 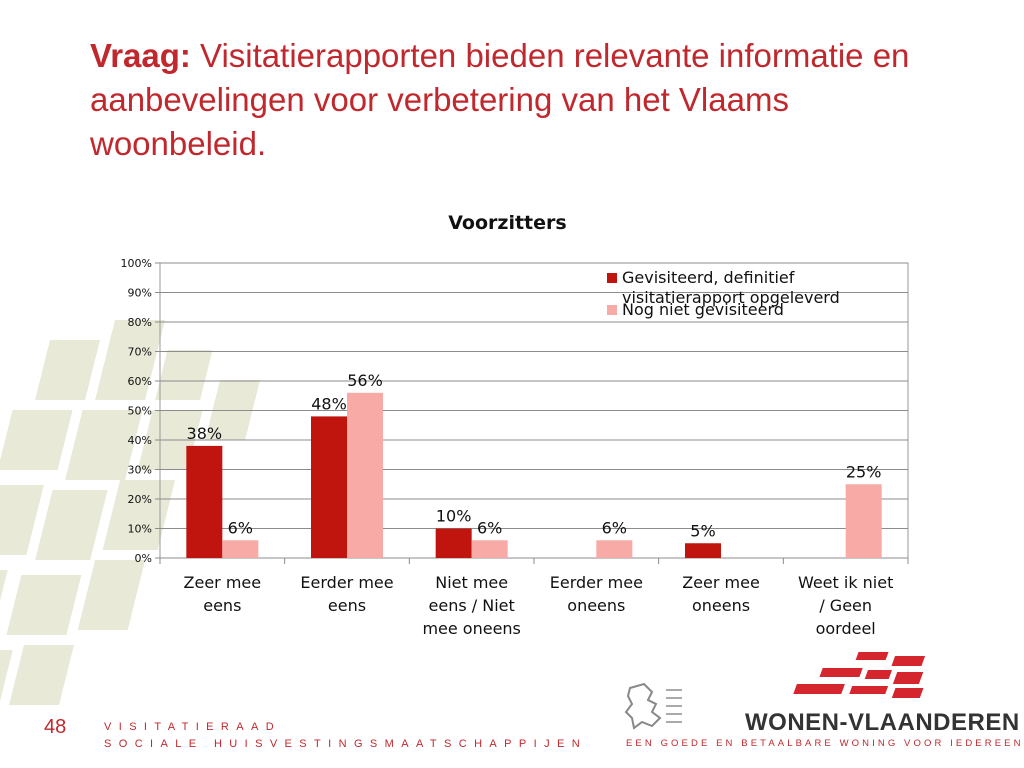 I want to click on y-tick-label: 40%, so click(x=140, y=440).